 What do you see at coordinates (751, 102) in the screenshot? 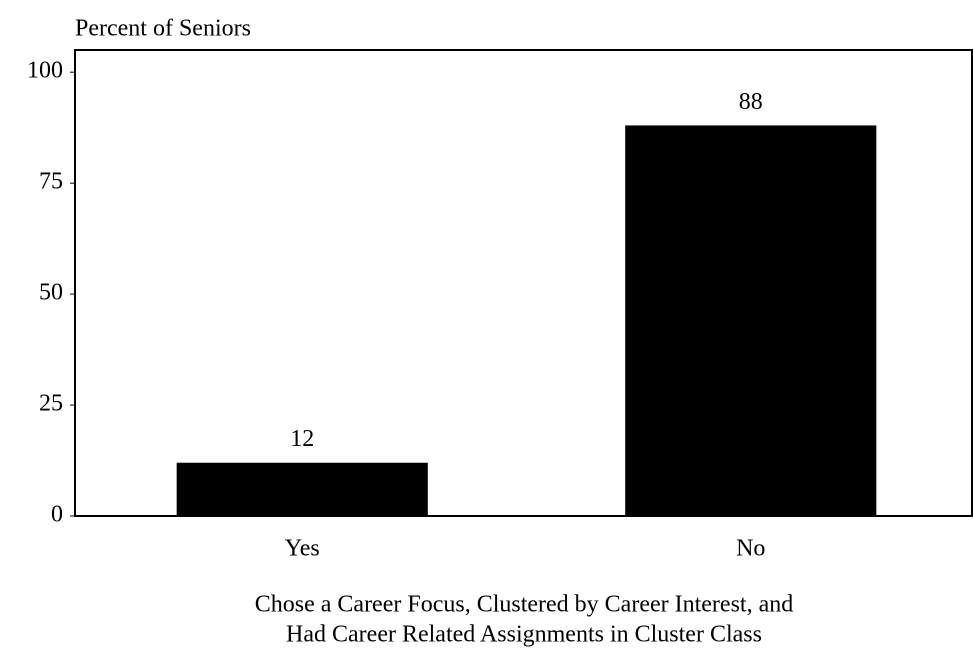
I see `value-label: 88` at bounding box center [751, 102].